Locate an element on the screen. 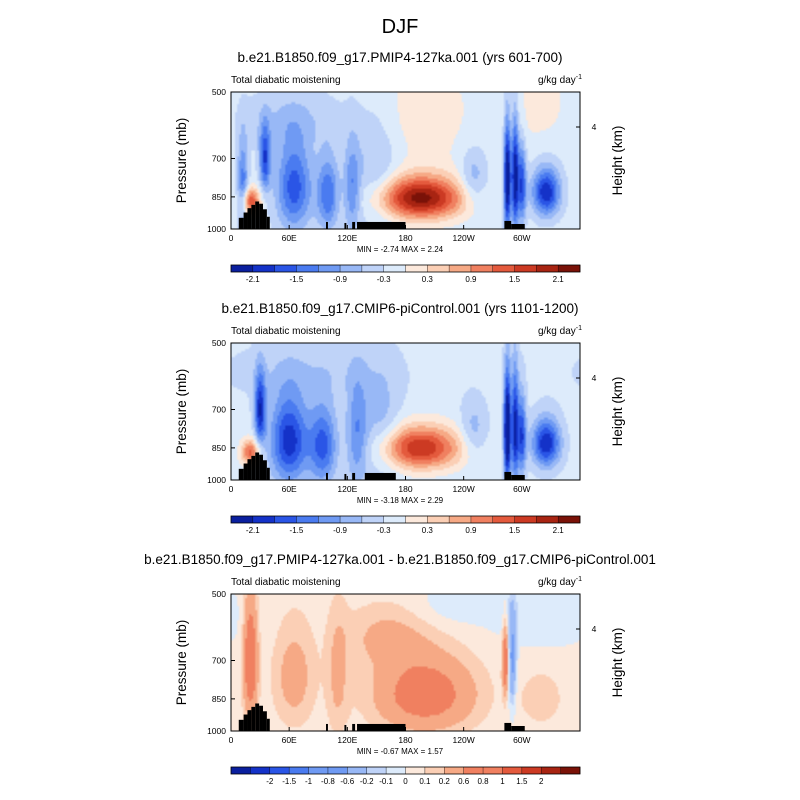 The image size is (800, 800). right-axis-label: Height (km) is located at coordinates (617, 412).